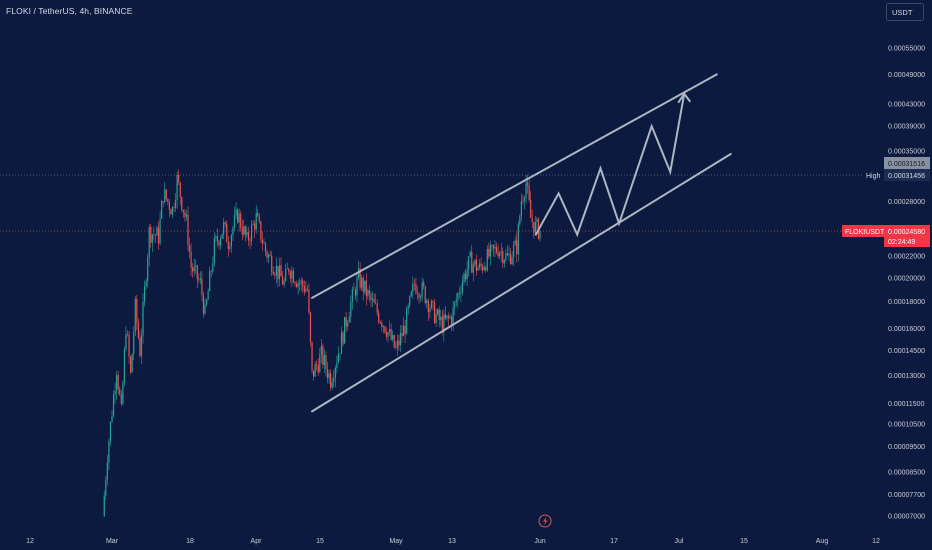 The height and width of the screenshot is (550, 932). Describe the element at coordinates (112, 541) in the screenshot. I see `x-tick-label: Mar` at that location.